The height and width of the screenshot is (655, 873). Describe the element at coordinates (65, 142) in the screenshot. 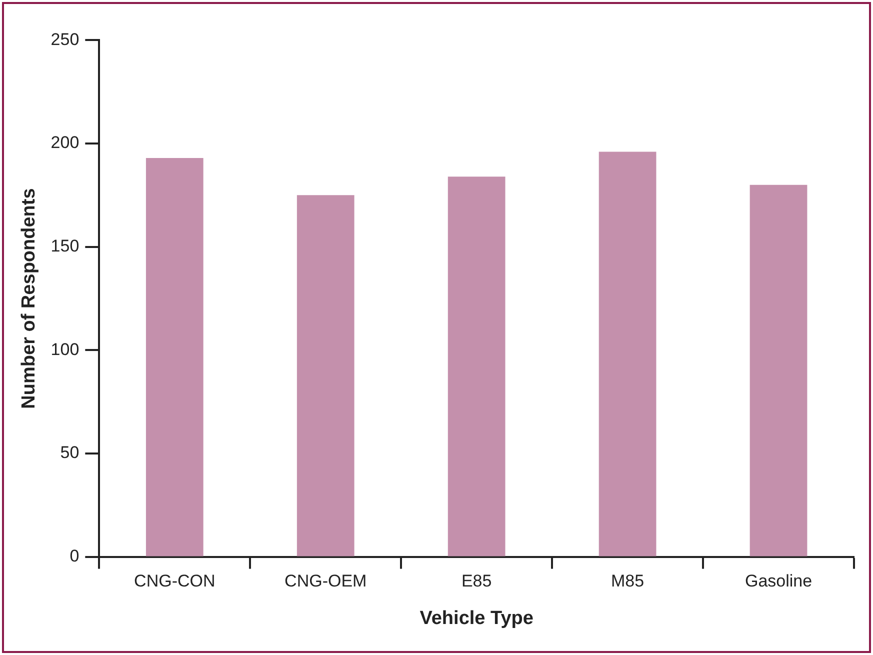

I see `y-tick-label: 200` at that location.